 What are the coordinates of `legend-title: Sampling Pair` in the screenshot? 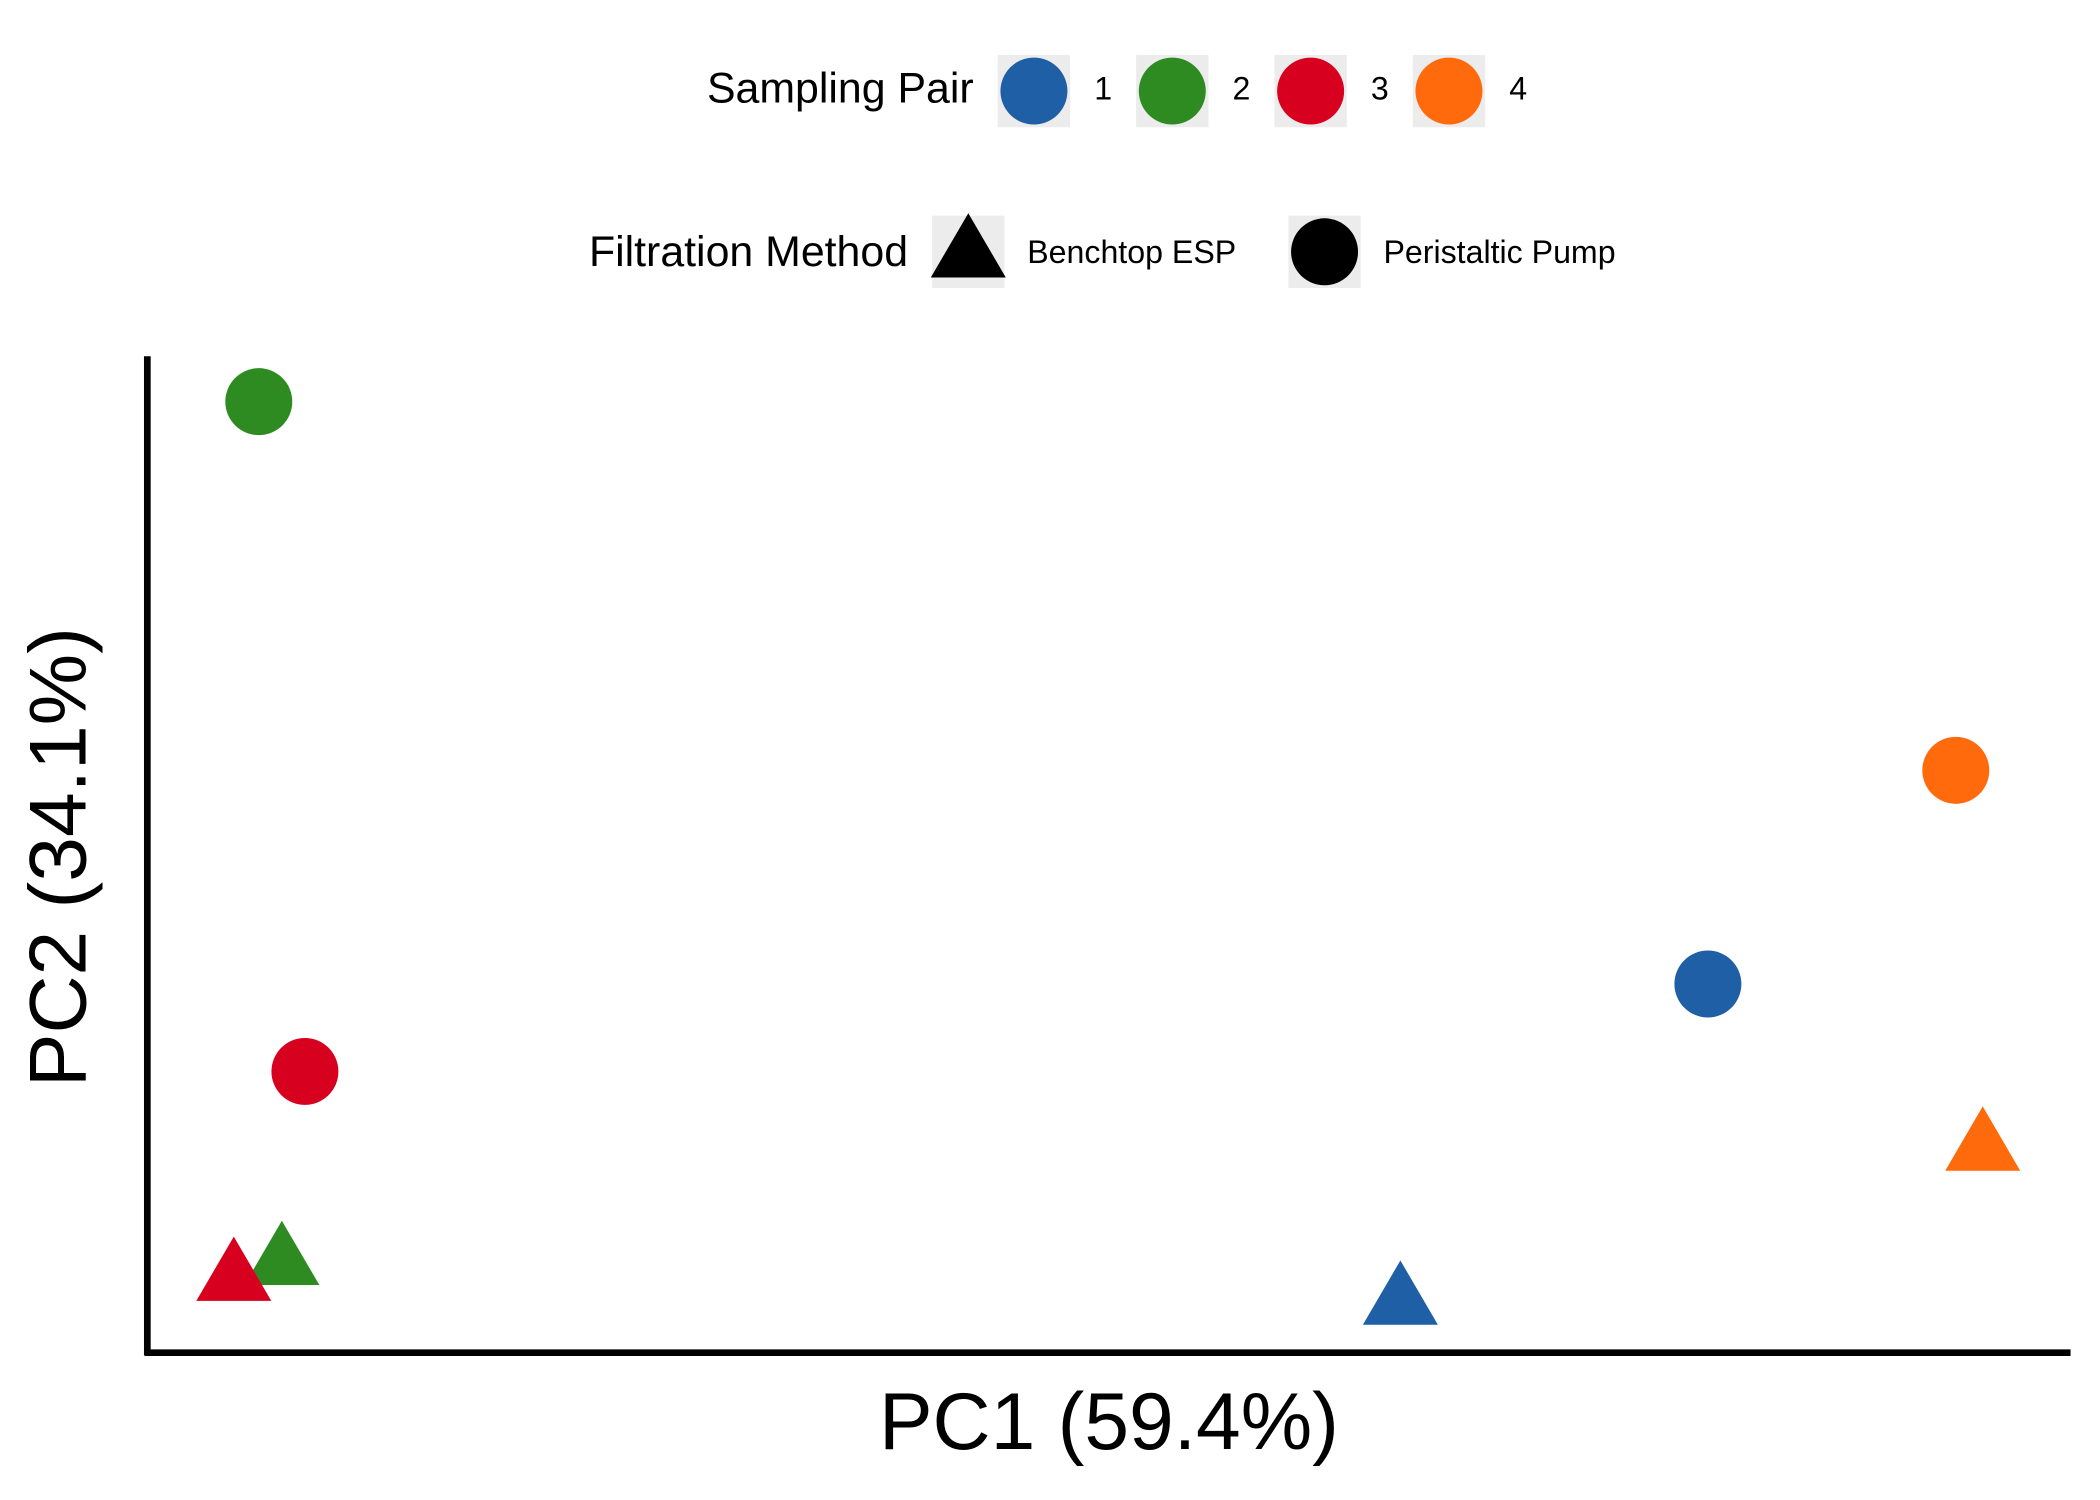 It's located at (840, 88).